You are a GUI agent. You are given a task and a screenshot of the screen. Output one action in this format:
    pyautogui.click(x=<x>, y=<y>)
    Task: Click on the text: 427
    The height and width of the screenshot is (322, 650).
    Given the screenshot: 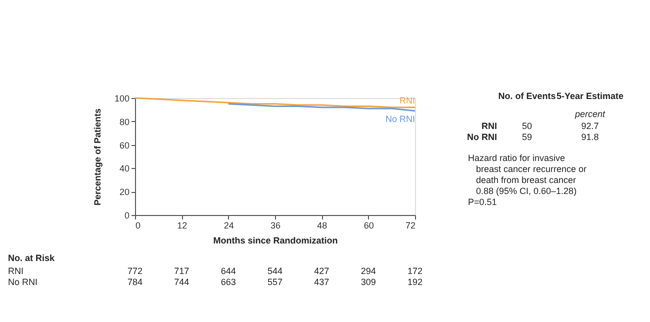 What is the action you would take?
    pyautogui.click(x=322, y=271)
    